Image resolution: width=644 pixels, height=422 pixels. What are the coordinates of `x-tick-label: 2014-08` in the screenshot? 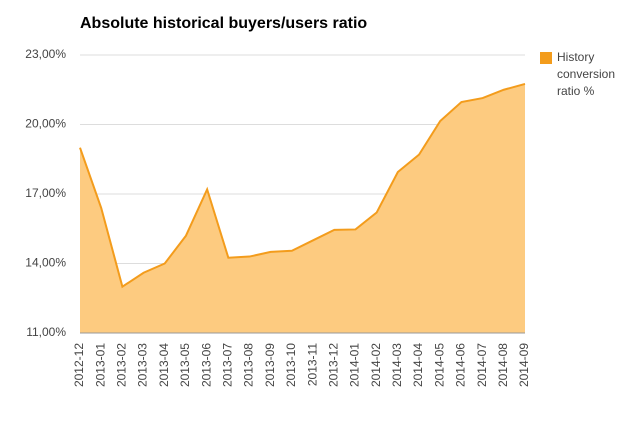 It's located at (503, 365).